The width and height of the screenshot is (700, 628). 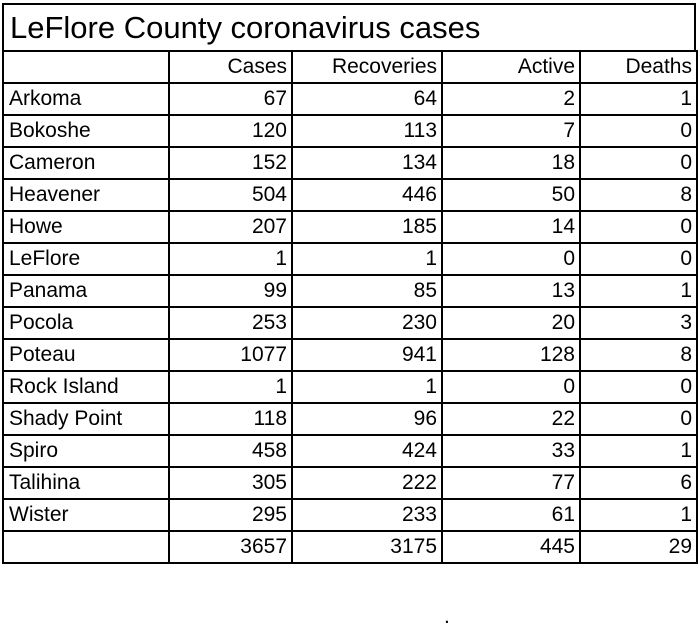 I want to click on recoveries-cell: 222, so click(x=367, y=483).